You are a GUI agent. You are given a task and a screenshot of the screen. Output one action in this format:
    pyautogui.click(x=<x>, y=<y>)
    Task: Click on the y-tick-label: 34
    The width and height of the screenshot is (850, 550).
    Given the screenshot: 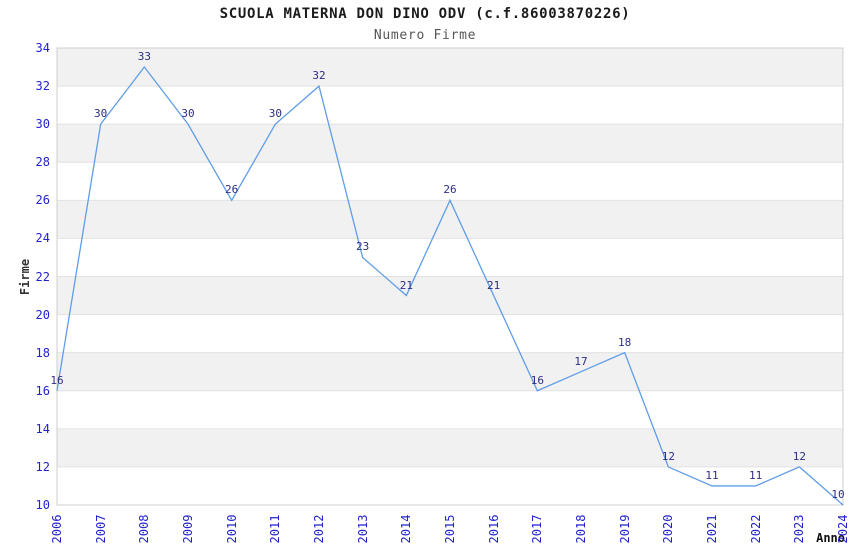 What is the action you would take?
    pyautogui.click(x=42, y=48)
    